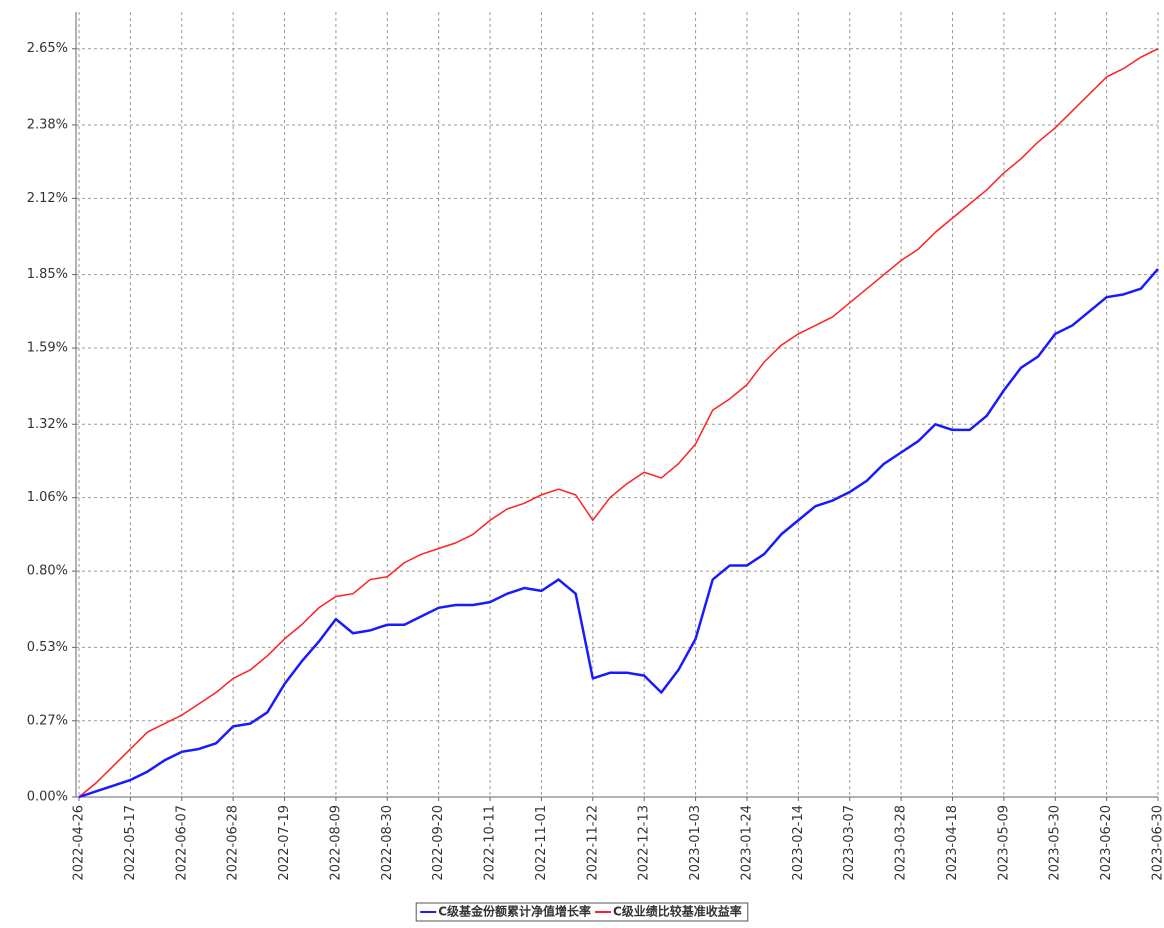 This screenshot has width=1164, height=928. What do you see at coordinates (284, 843) in the screenshot?
I see `x-tick-label: 2022-07-19` at bounding box center [284, 843].